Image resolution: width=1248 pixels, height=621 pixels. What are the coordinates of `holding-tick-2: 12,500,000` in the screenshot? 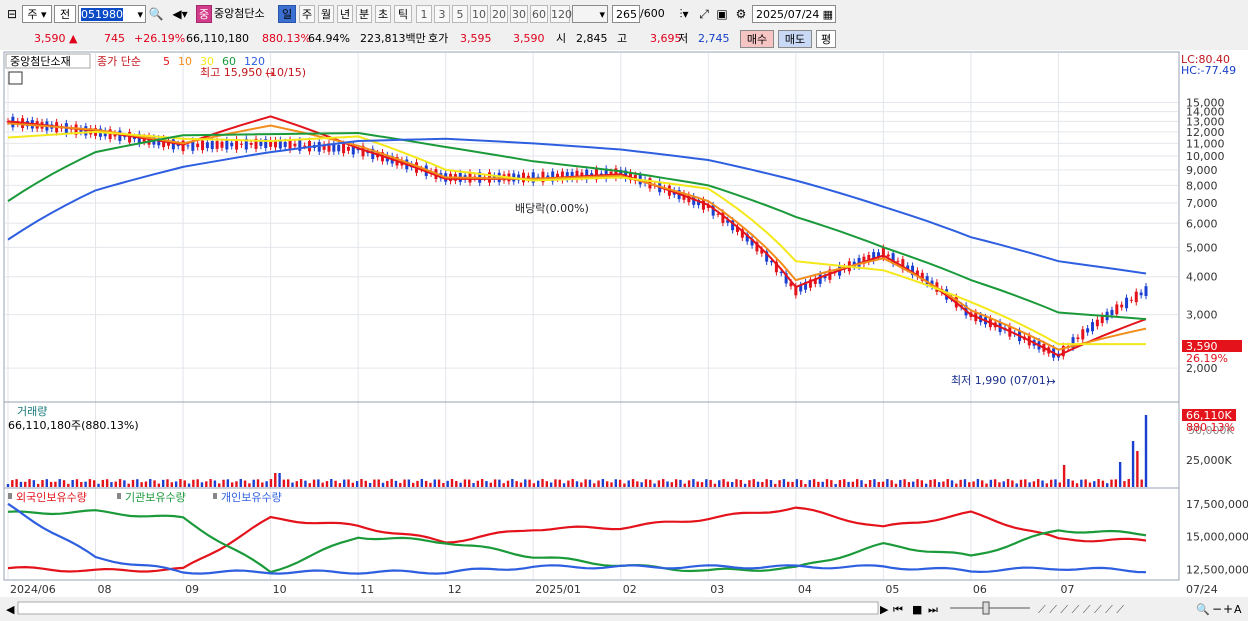 It's located at (1217, 569).